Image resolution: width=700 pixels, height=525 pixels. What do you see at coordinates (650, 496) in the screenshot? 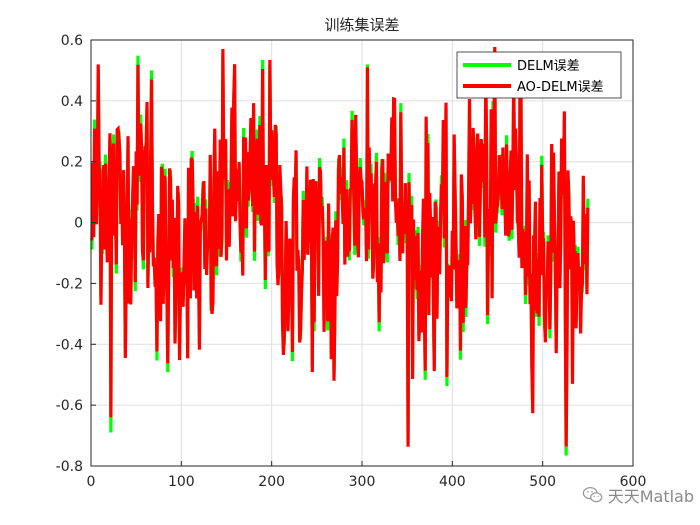
I see `watermark-text: 天天Matlab` at bounding box center [650, 496].